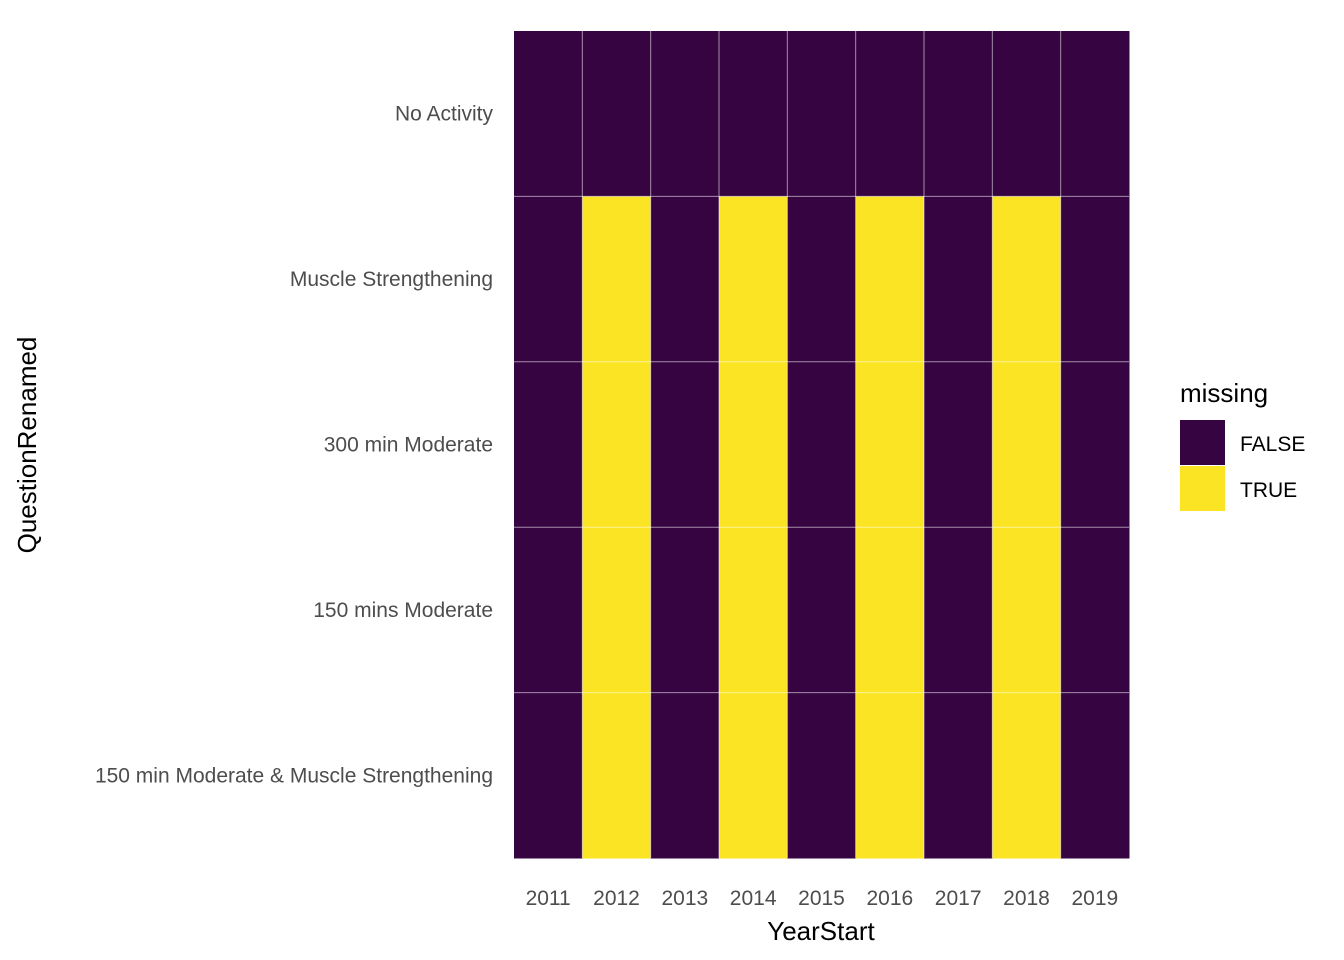 This screenshot has height=960, width=1344. I want to click on x-tick-label: 2012, so click(616, 898).